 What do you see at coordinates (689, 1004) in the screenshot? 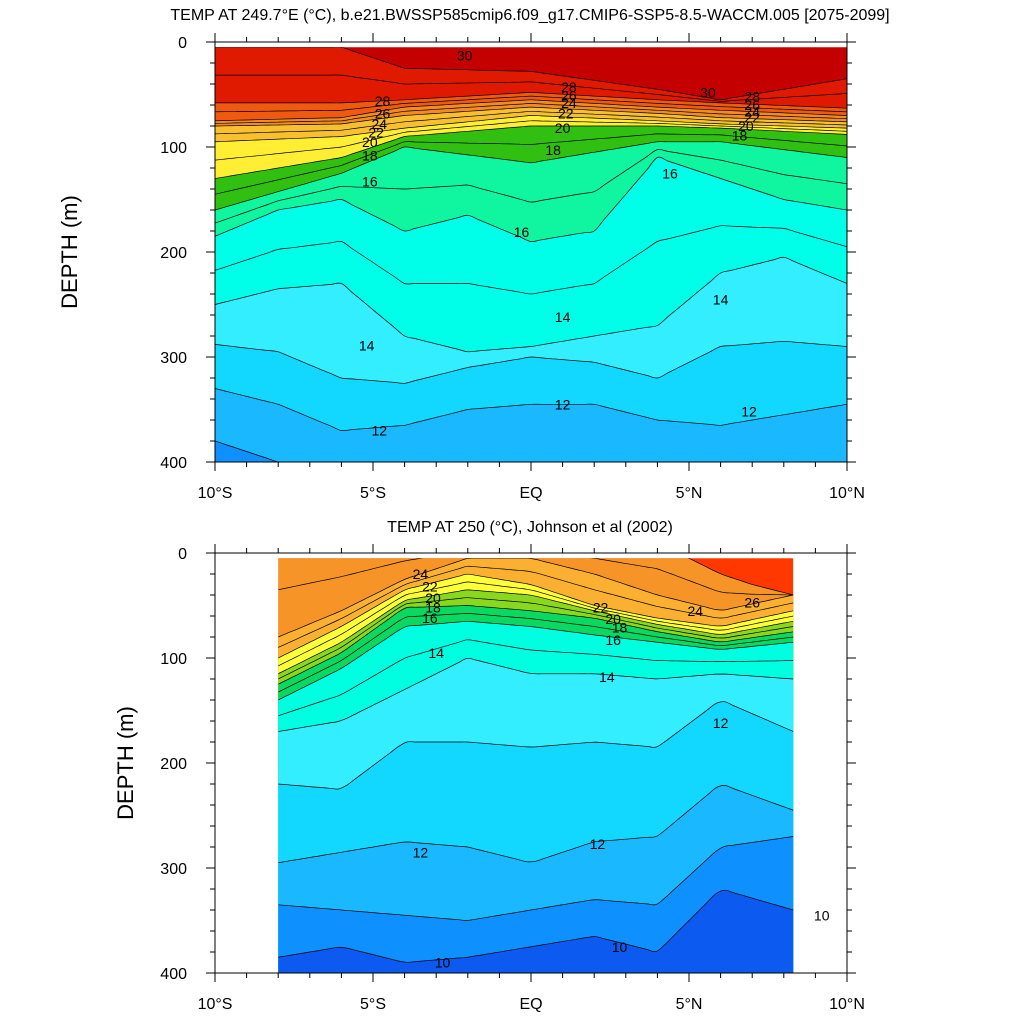
I see `x-tick-label: 5°N` at bounding box center [689, 1004].